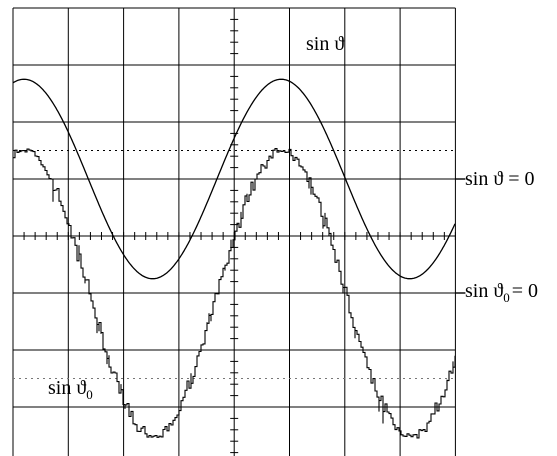  Describe the element at coordinates (70, 389) in the screenshot. I see `trace-label-sin-theta0: sin ϑ0` at that location.